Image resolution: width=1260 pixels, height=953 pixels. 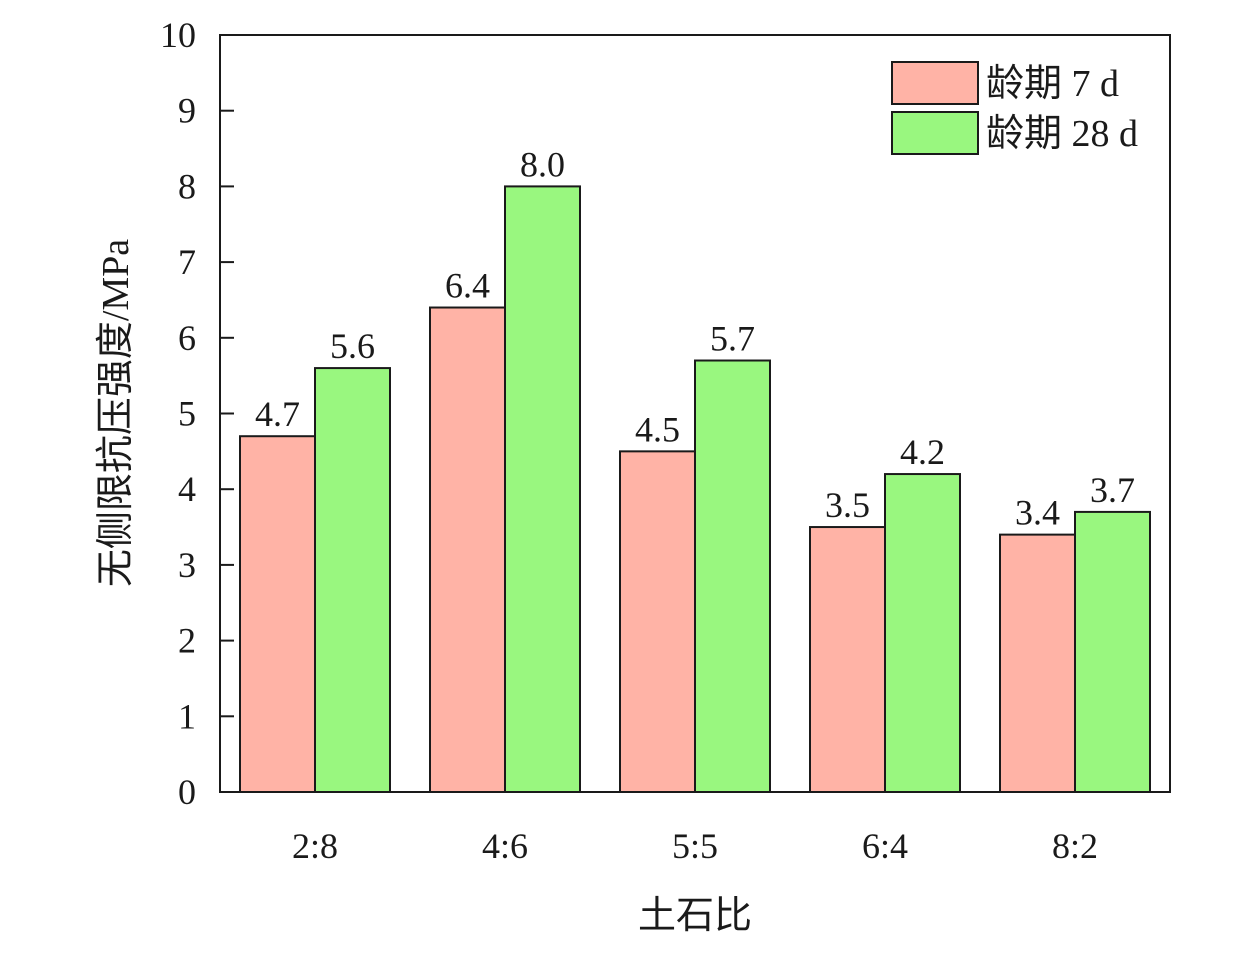 What do you see at coordinates (187, 489) in the screenshot?
I see `y-tick-label: 4` at bounding box center [187, 489].